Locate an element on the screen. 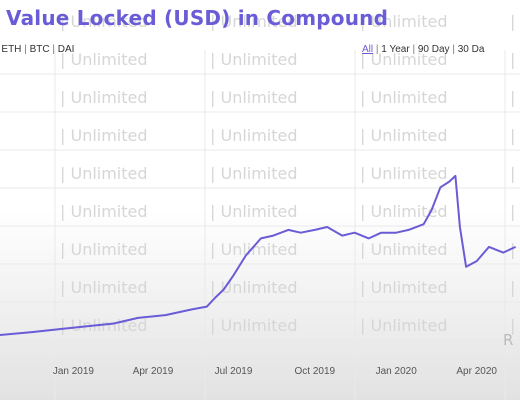 The height and width of the screenshot is (400, 520). x-tick-label: Jan 2020 is located at coordinates (397, 371).